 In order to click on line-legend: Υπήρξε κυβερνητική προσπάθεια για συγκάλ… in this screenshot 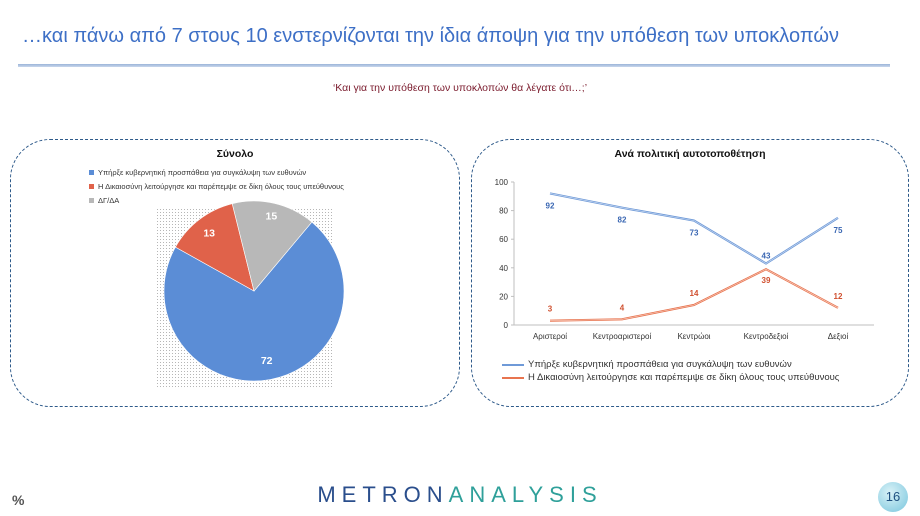, I will do `click(670, 371)`.